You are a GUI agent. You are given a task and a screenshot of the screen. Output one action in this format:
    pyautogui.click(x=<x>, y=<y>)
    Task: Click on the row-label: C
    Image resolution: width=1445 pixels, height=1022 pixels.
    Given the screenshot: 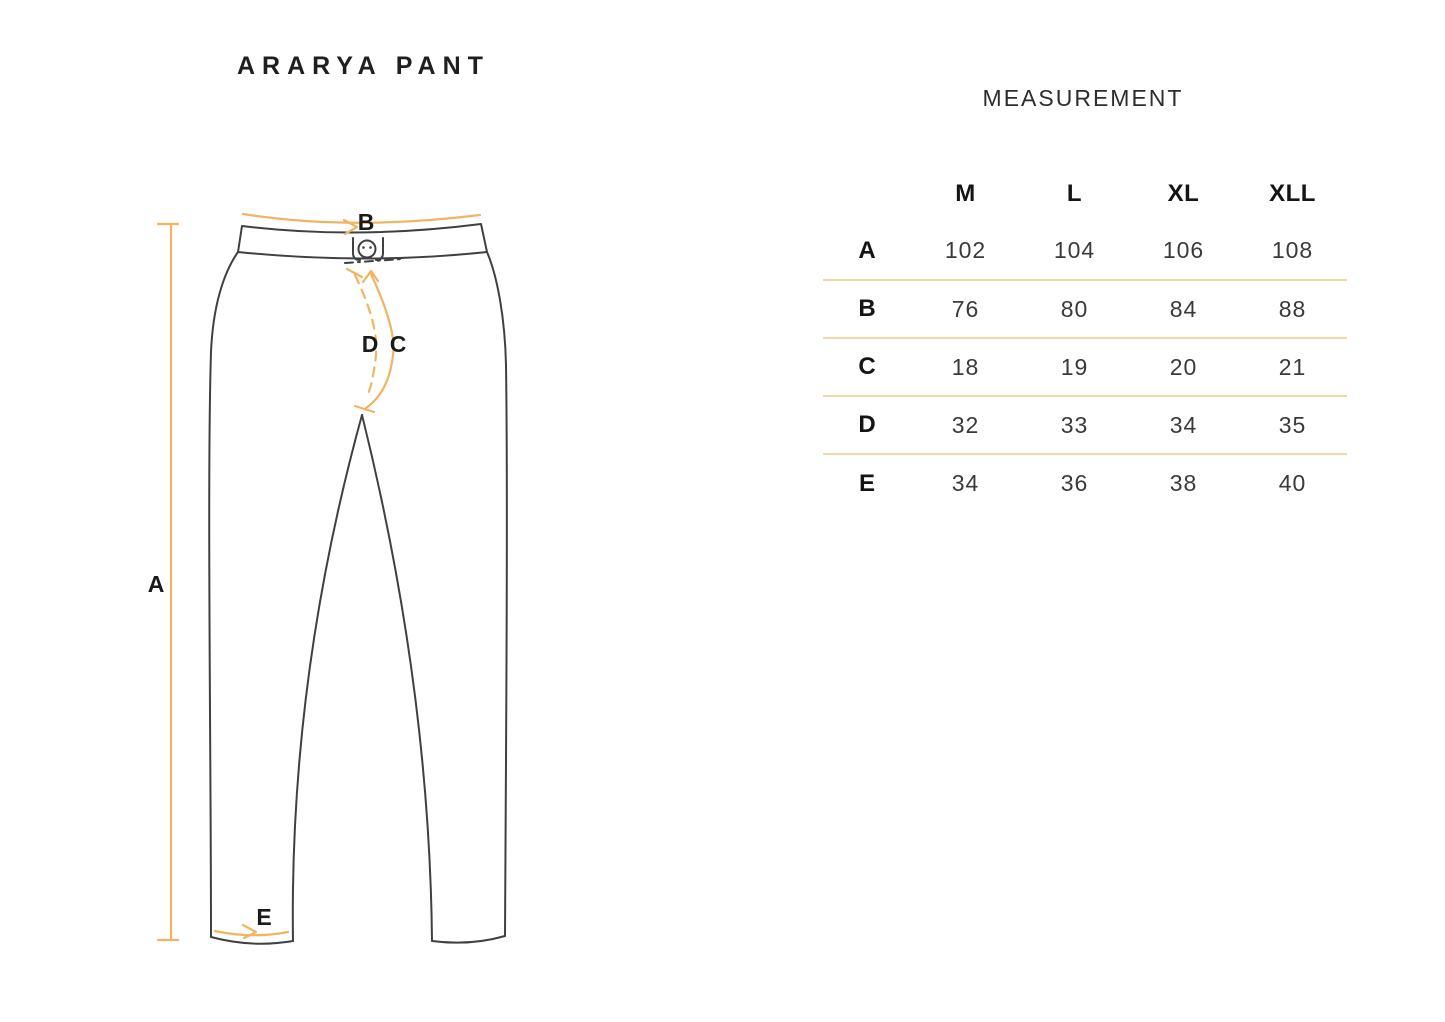 What is the action you would take?
    pyautogui.click(x=867, y=367)
    